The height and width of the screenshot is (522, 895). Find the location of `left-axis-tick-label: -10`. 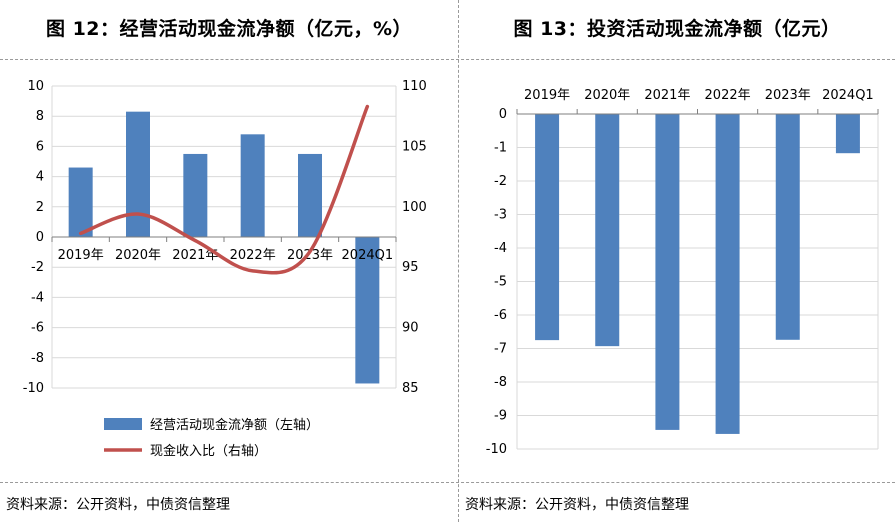

left-axis-tick-label: -10 is located at coordinates (33, 388).